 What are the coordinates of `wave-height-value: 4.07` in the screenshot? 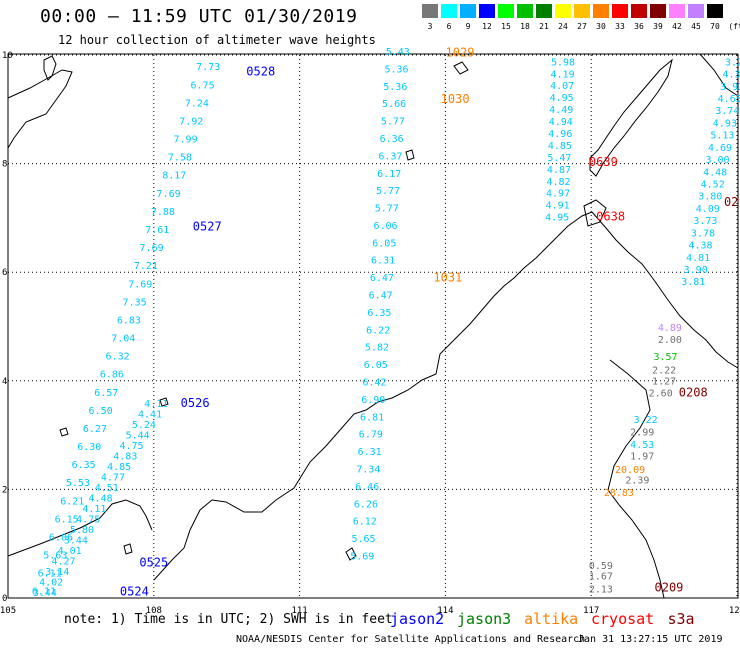 It's located at (562, 86).